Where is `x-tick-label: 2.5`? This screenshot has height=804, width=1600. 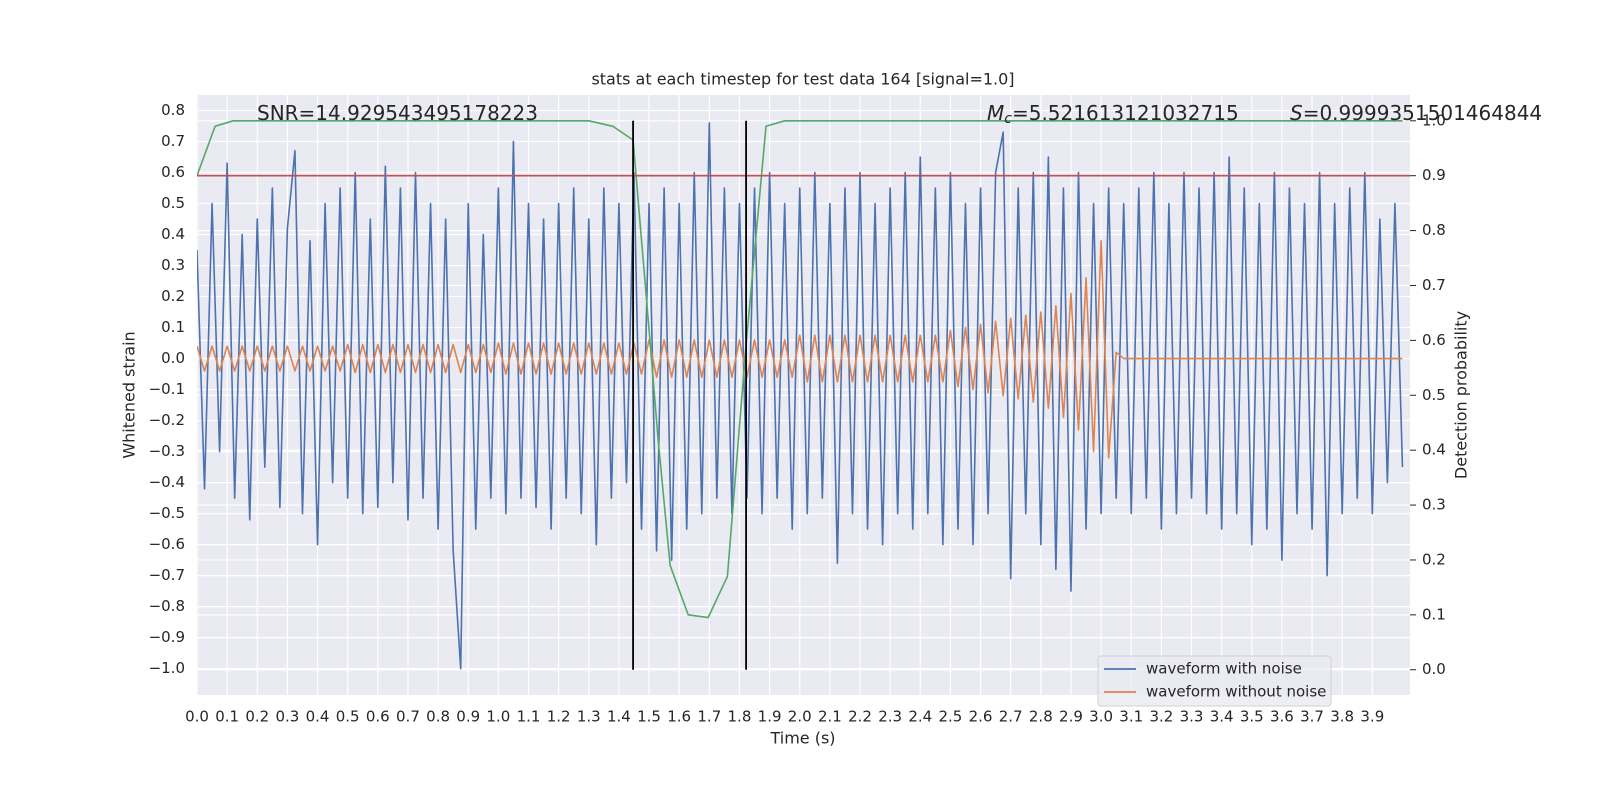
x-tick-label: 2.5 is located at coordinates (950, 717).